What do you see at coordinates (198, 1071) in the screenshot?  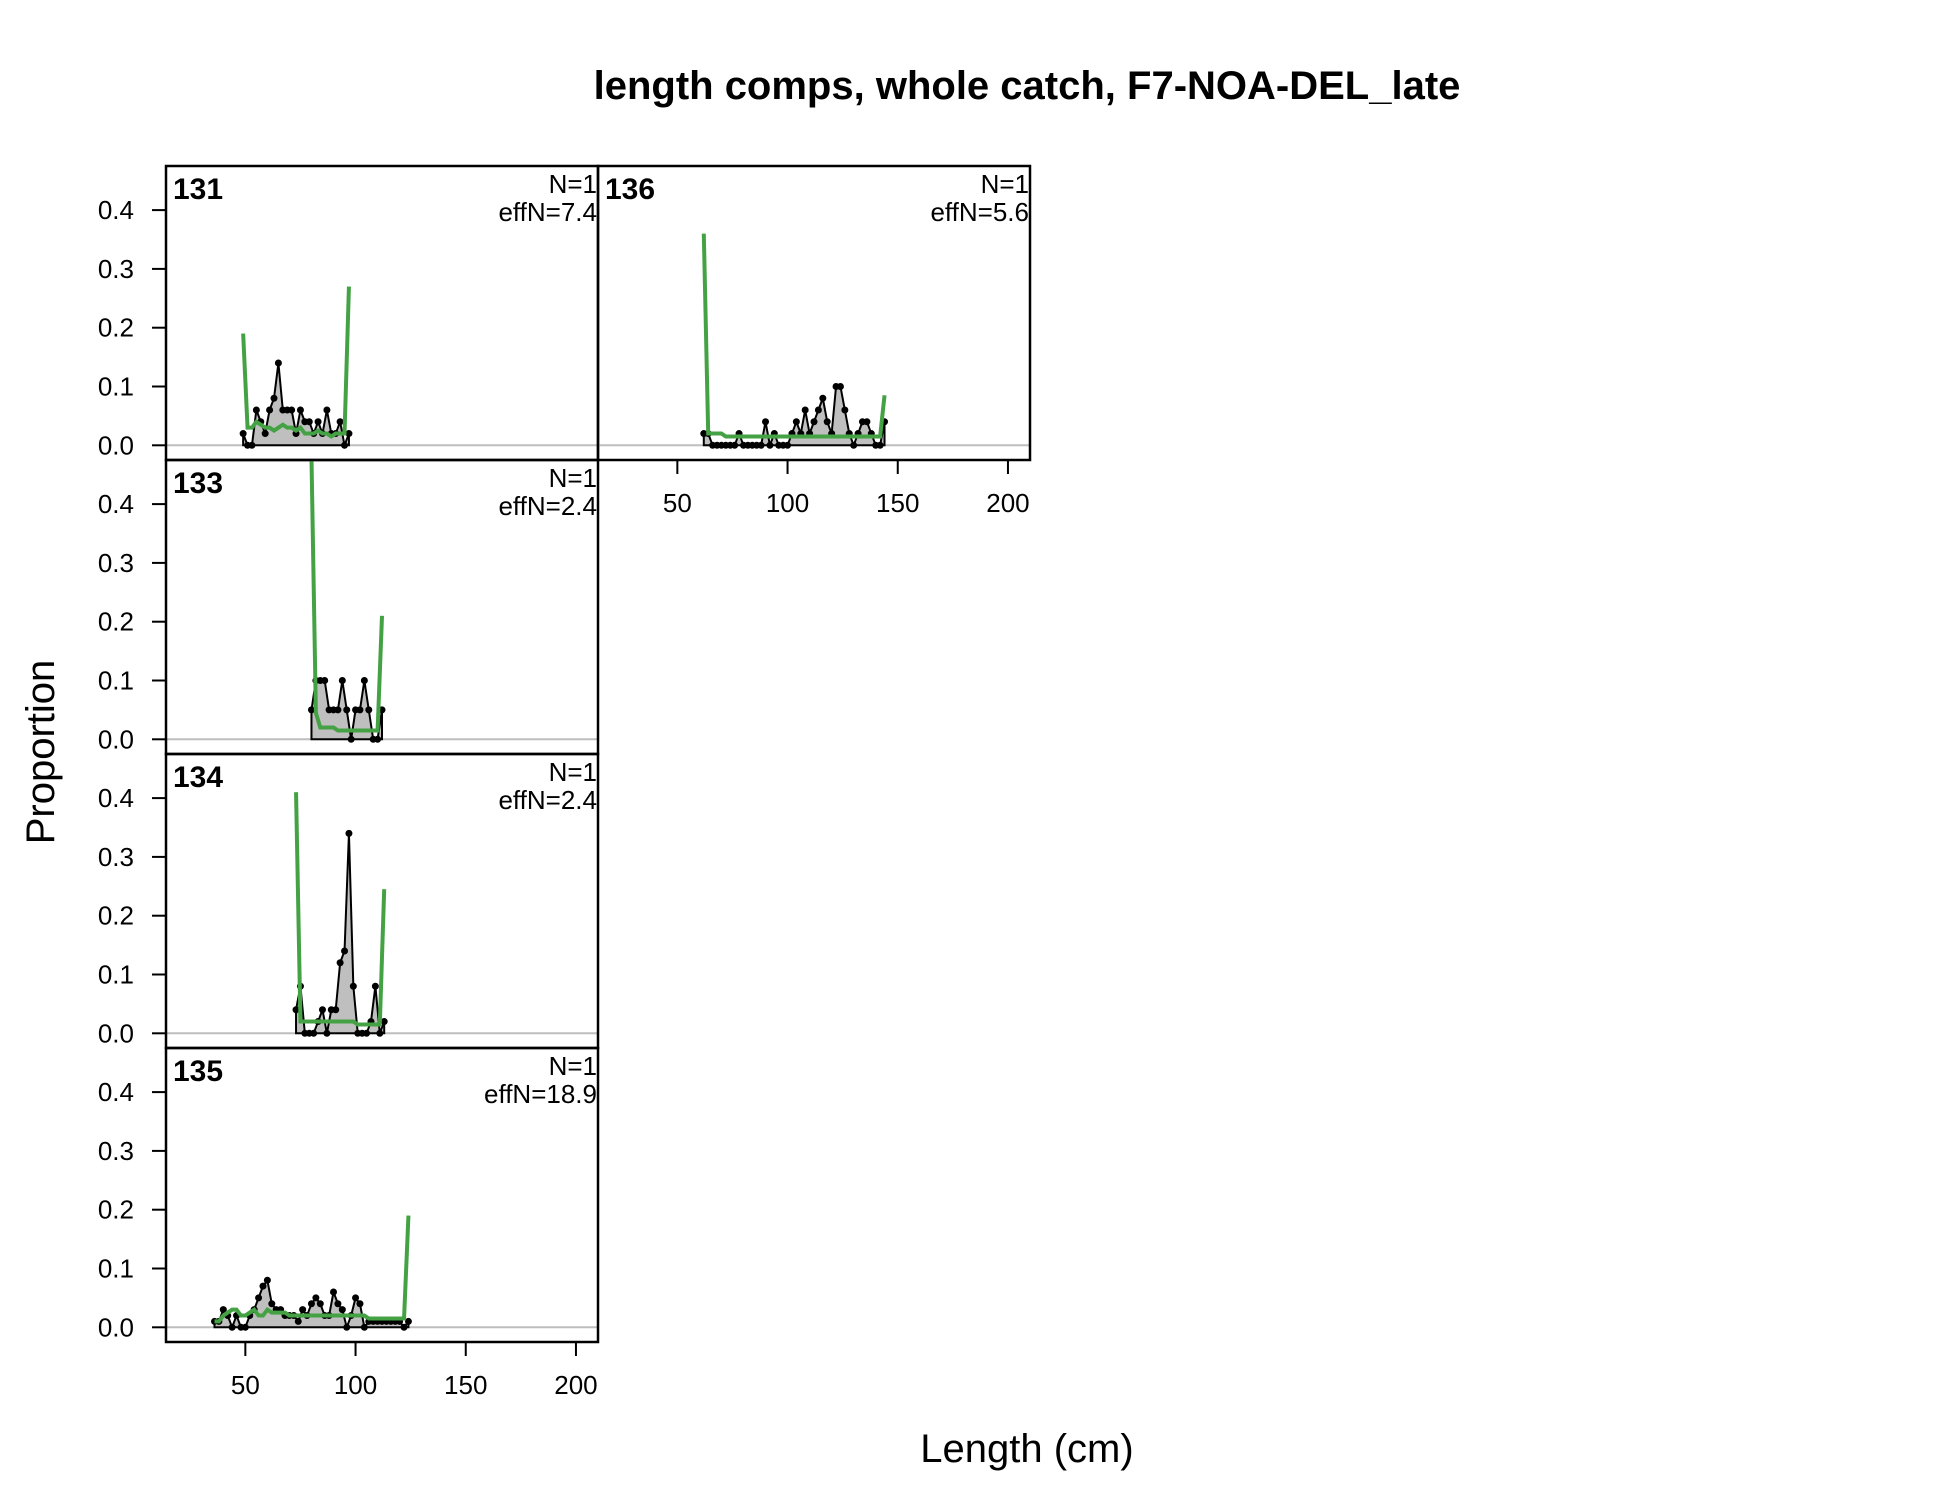 I see `panel-label: 135` at bounding box center [198, 1071].